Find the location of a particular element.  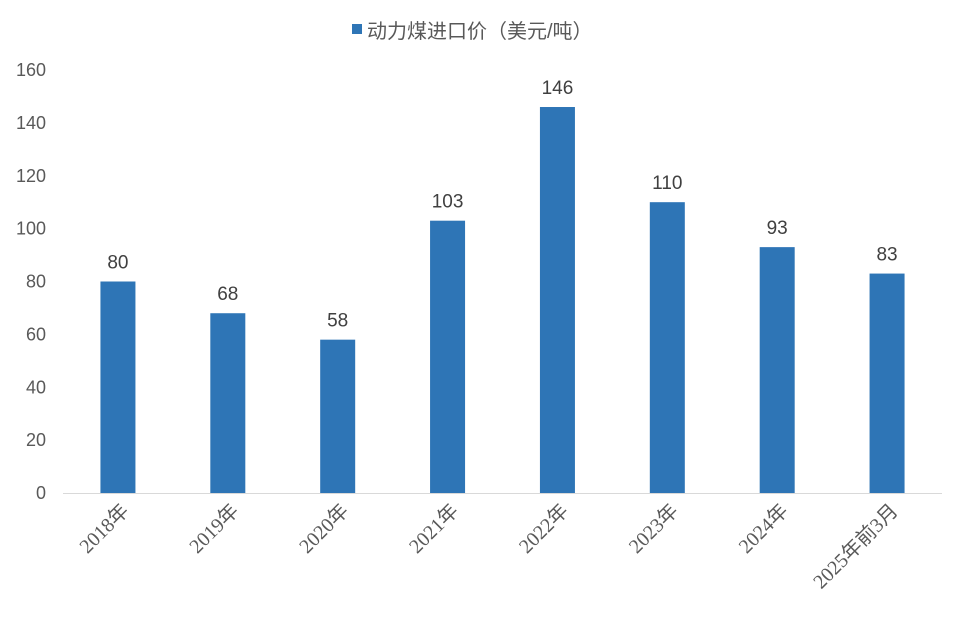

x-tick-label: 2019年 is located at coordinates (214, 528).